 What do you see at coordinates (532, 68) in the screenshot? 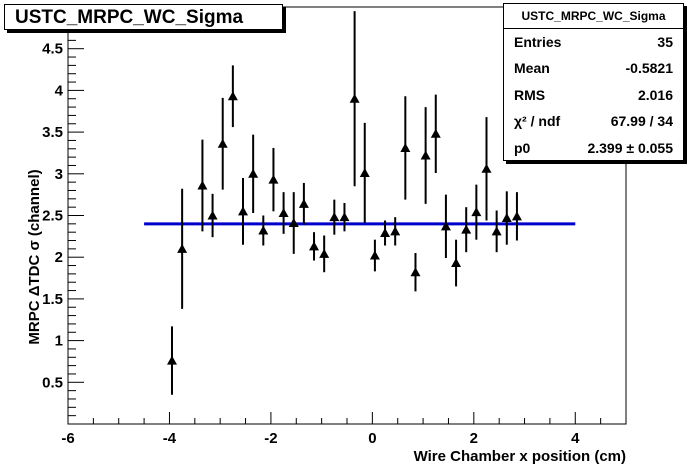
I see `stats-key: Mean` at bounding box center [532, 68].